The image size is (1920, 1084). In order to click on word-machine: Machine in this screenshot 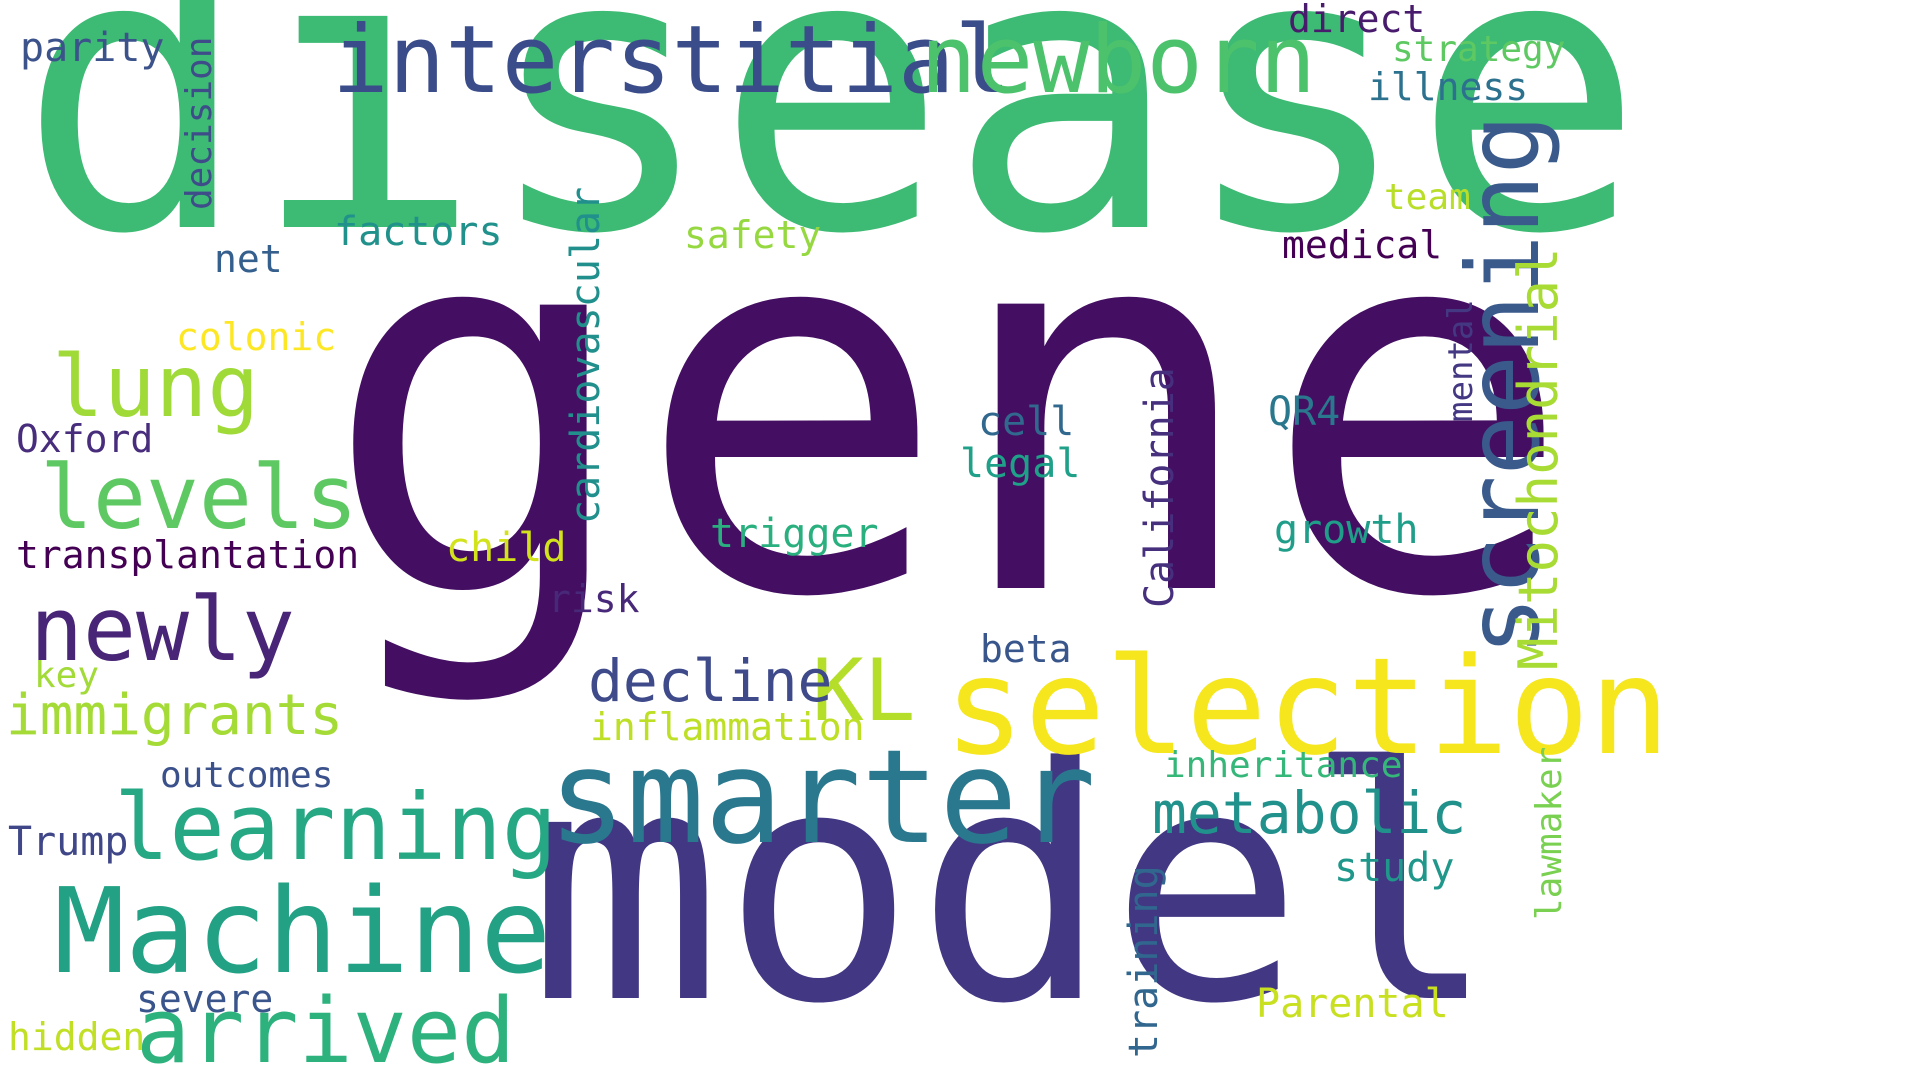, I will do `click(303, 931)`.